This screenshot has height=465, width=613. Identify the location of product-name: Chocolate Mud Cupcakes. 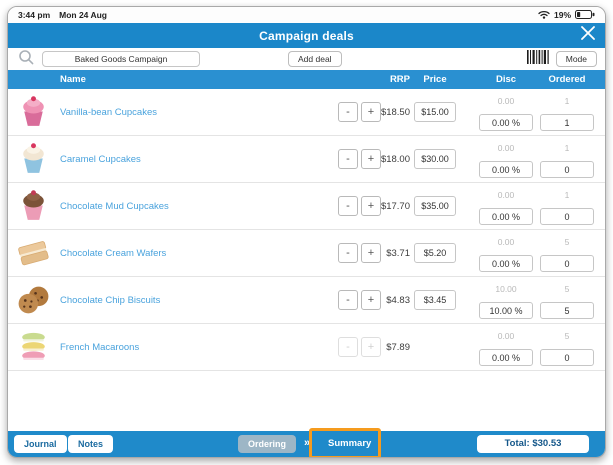
(114, 206).